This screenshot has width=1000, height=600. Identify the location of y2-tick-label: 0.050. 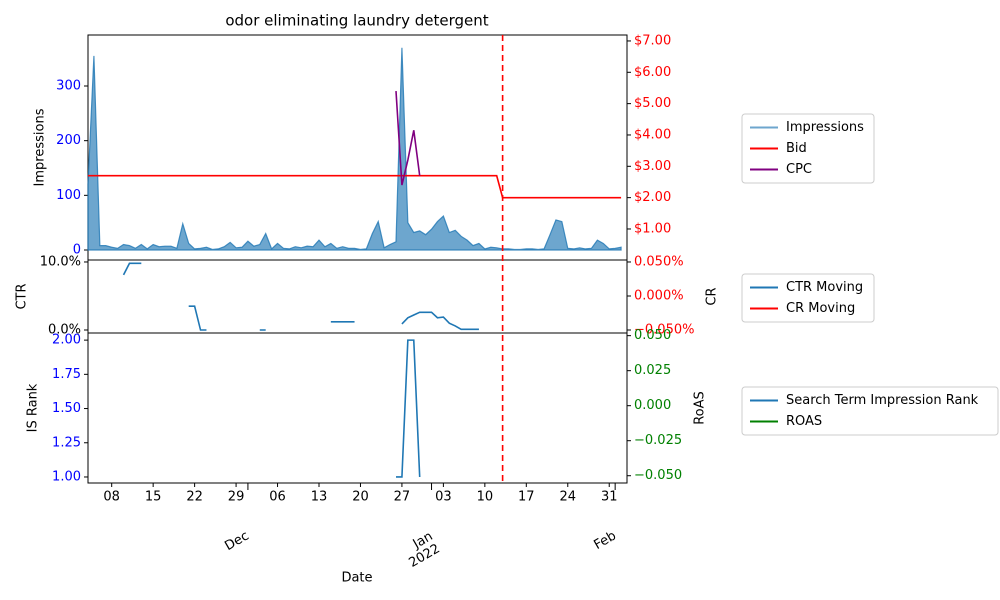
(652, 335).